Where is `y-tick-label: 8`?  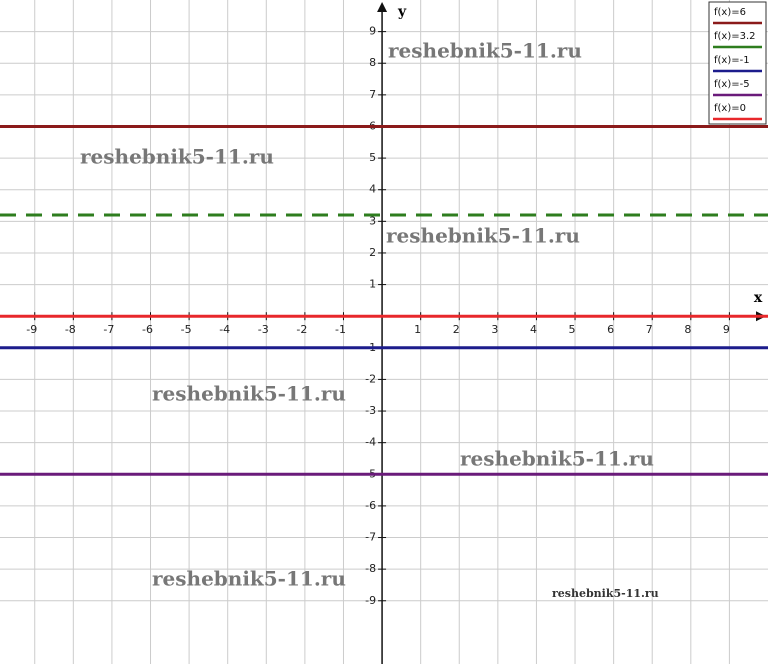 y-tick-label: 8 is located at coordinates (372, 62).